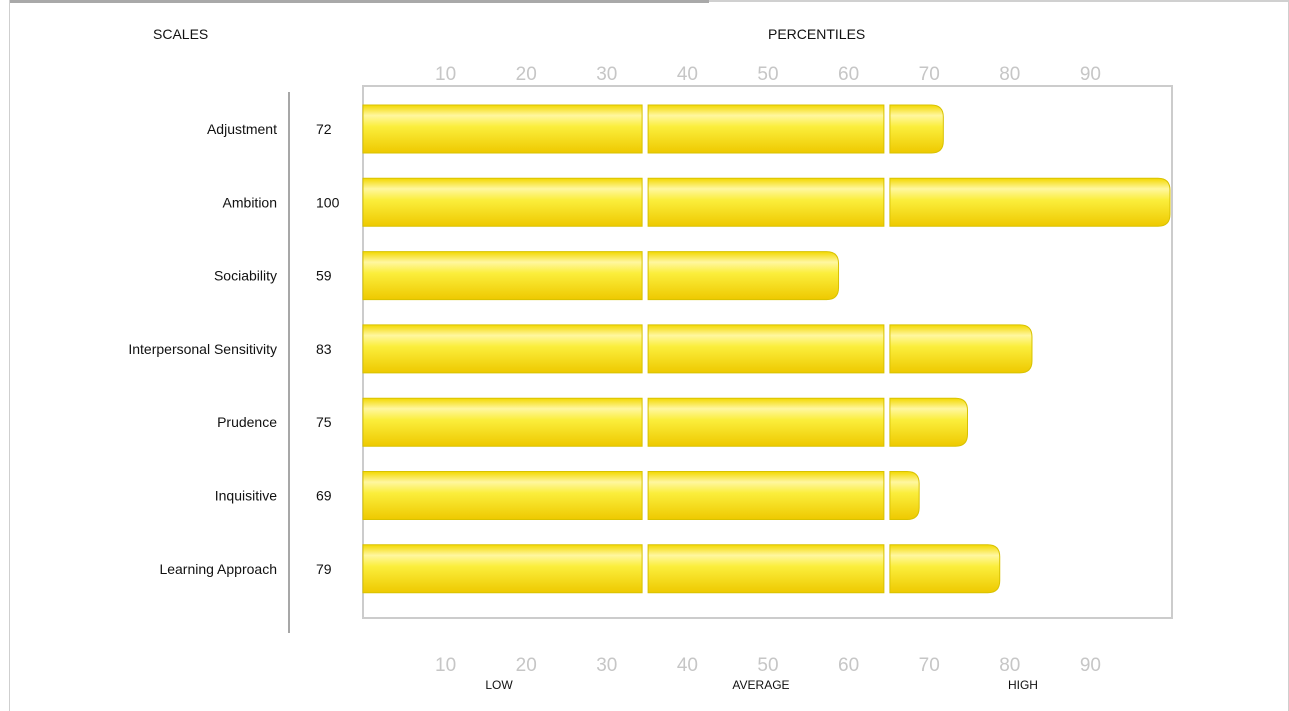 This screenshot has width=1289, height=711. What do you see at coordinates (606, 74) in the screenshot?
I see `tick-label-top: 30` at bounding box center [606, 74].